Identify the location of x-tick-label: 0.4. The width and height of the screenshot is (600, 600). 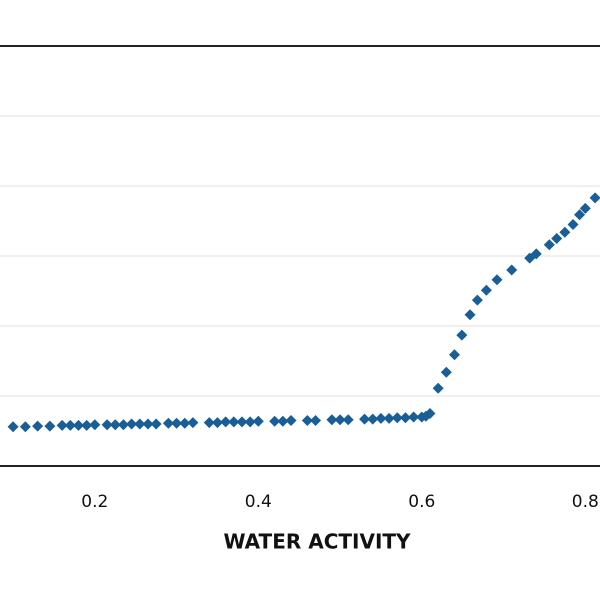
(258, 502).